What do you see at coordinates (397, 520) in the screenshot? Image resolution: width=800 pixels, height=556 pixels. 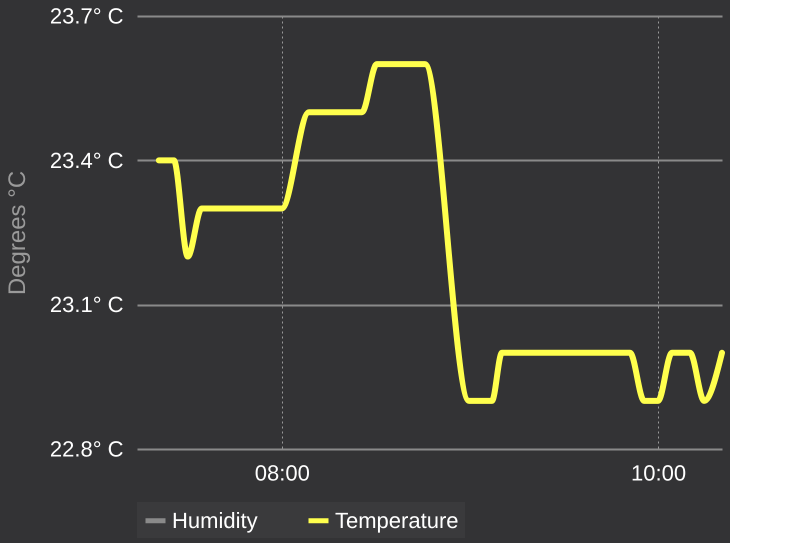 I see `legend-label: Temperature` at bounding box center [397, 520].